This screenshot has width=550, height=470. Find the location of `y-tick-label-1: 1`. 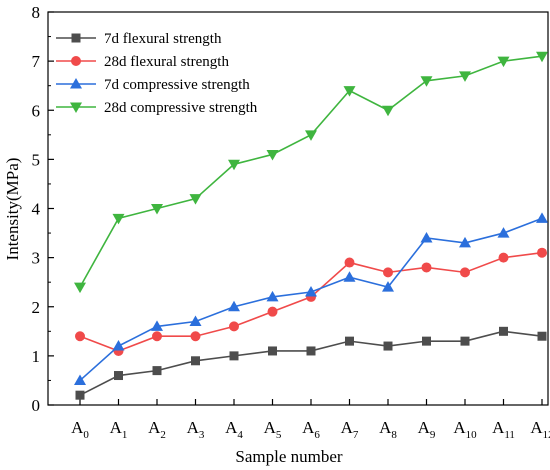

y-tick-label-1: 1 is located at coordinates (36, 356).